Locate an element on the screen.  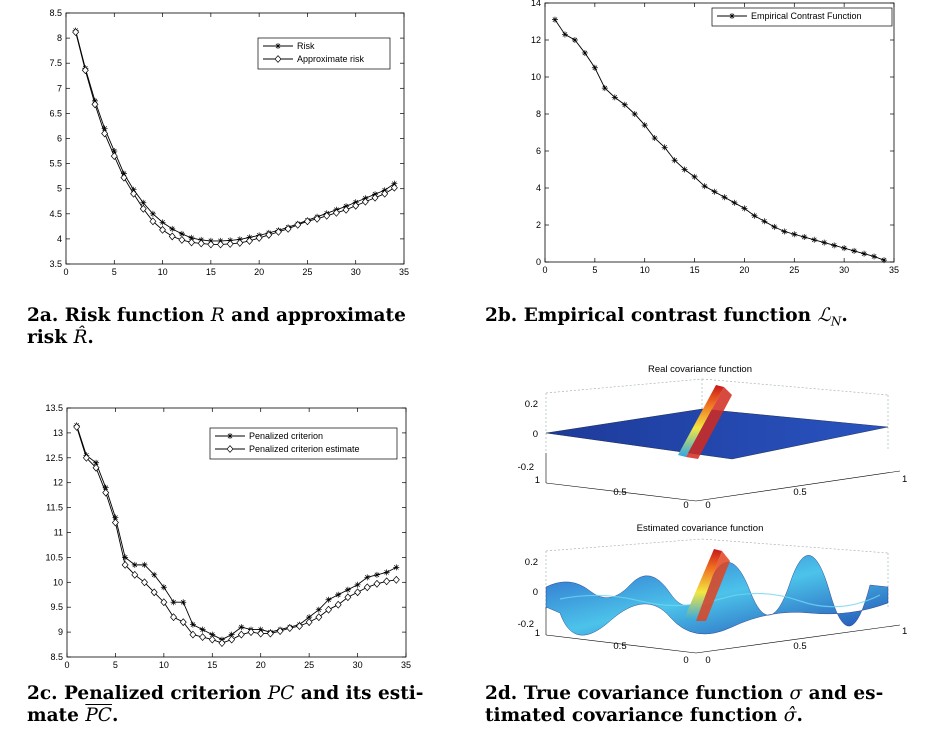
y-tick-label: 13.5 is located at coordinates (54, 408).